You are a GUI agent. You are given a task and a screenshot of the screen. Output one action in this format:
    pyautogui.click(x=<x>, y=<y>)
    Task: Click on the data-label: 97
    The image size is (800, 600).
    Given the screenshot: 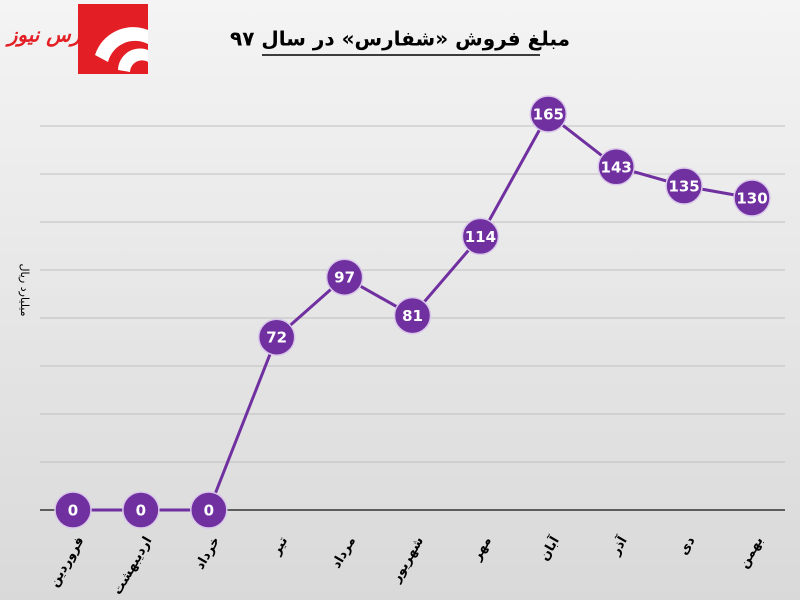 What is the action you would take?
    pyautogui.click(x=344, y=278)
    